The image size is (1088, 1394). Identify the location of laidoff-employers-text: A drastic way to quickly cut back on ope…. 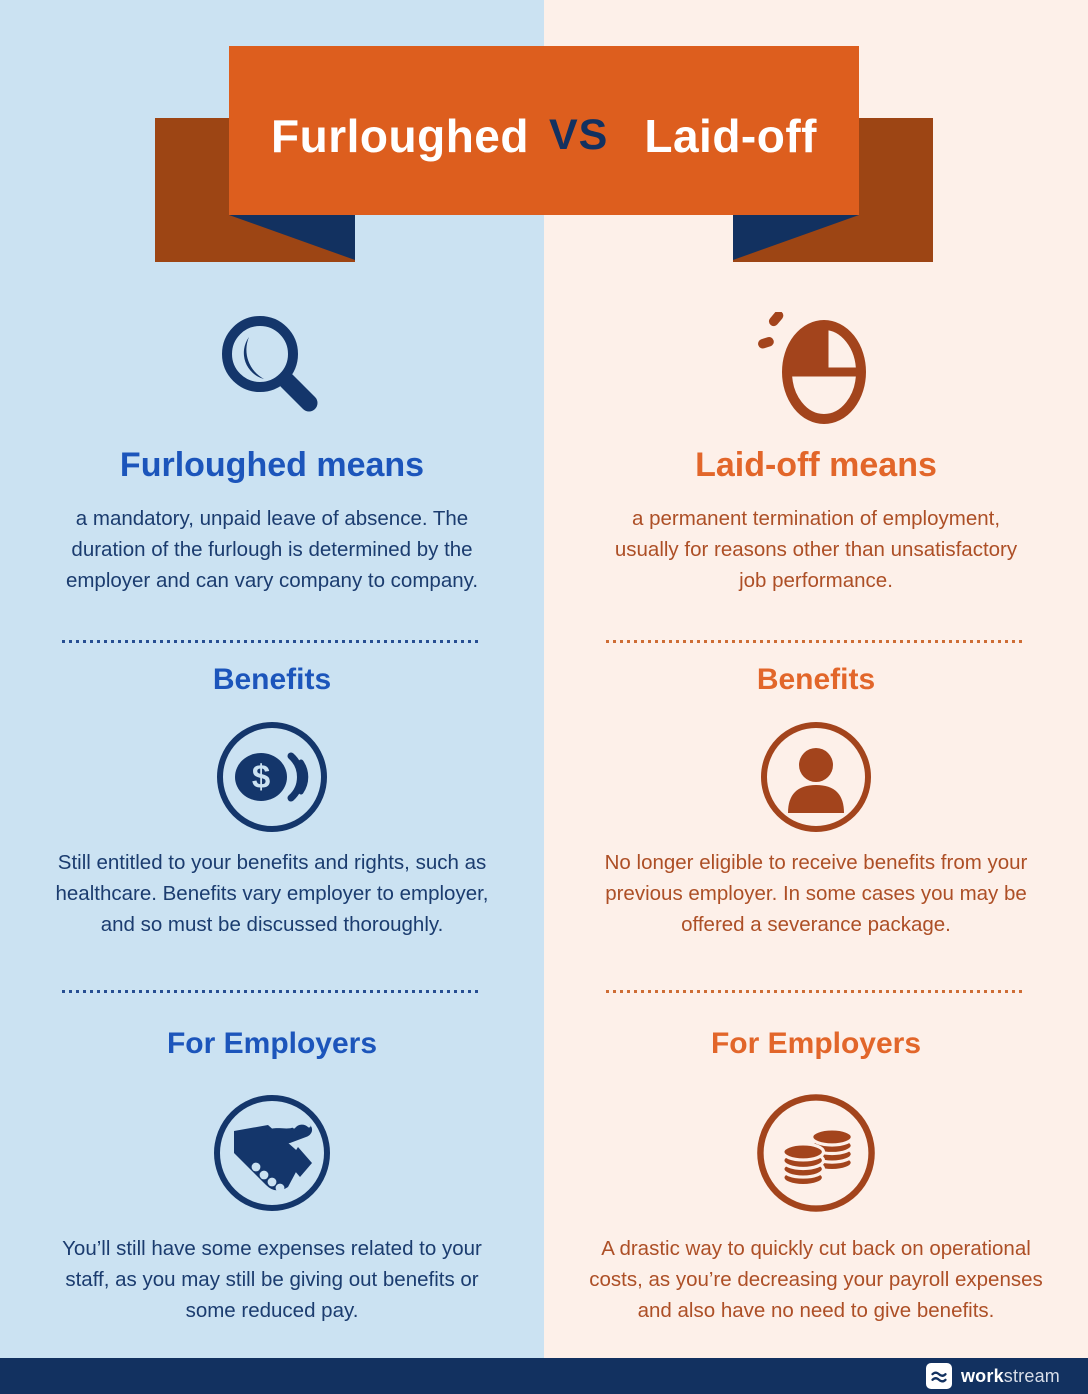
(816, 1280).